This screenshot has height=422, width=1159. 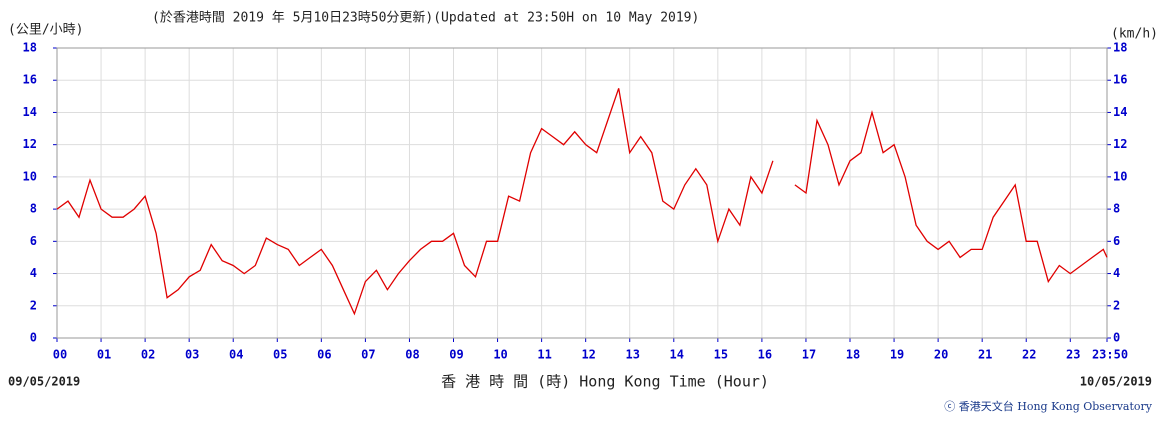 I want to click on x-tick-label: 08, so click(x=412, y=355).